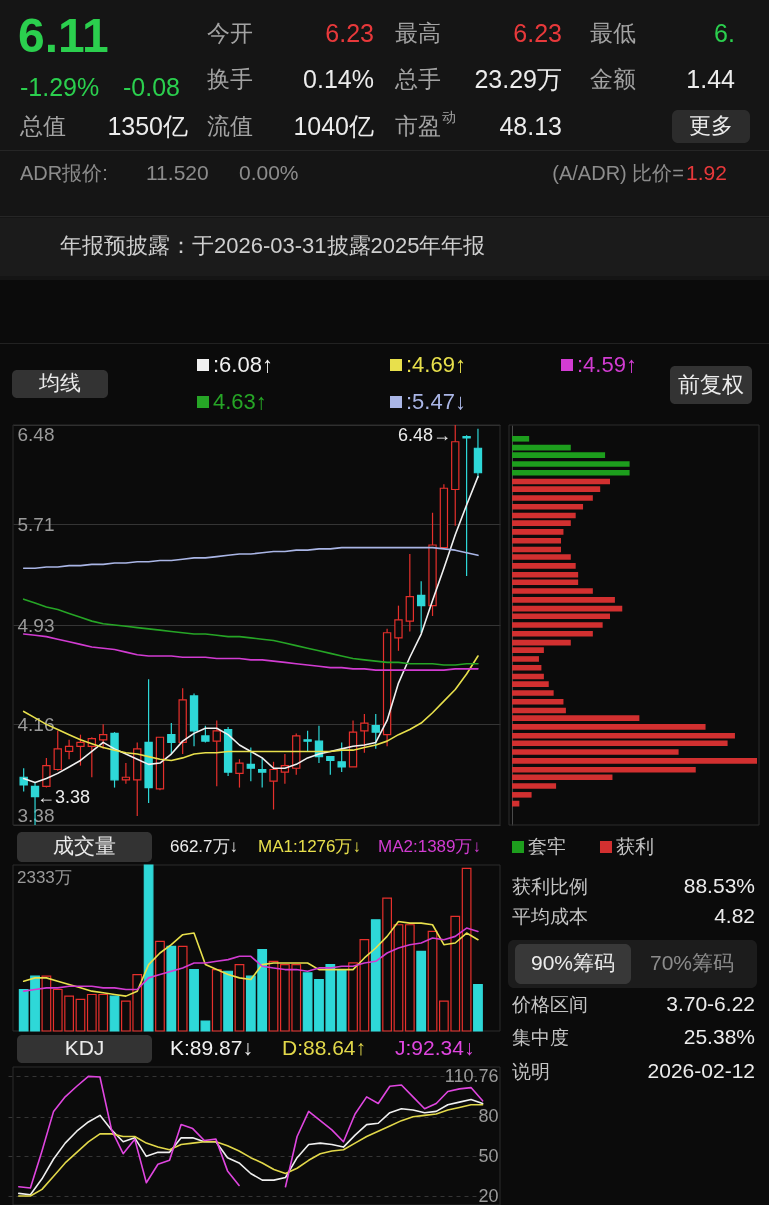  What do you see at coordinates (618, 173) in the screenshot?
I see `text: (A/ADR) 比价=` at bounding box center [618, 173].